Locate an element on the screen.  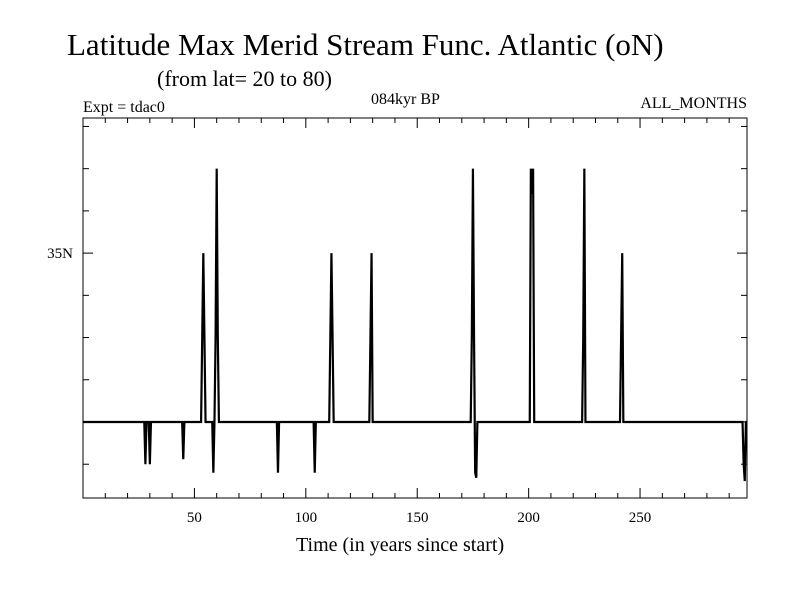
x-axis-label: Time (in years since start) is located at coordinates (400, 545).